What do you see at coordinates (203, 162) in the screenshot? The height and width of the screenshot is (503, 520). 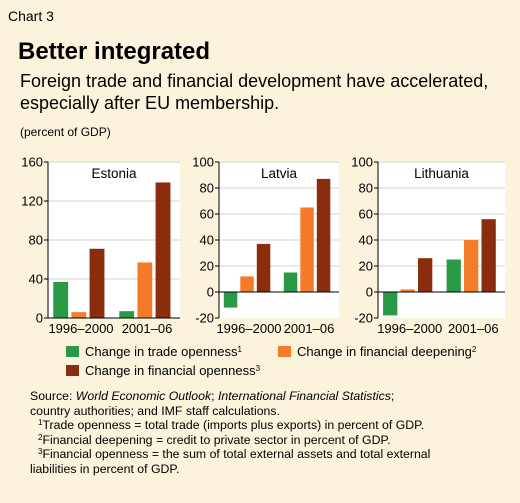 I see `y-tick-label-latvia: 100` at bounding box center [203, 162].